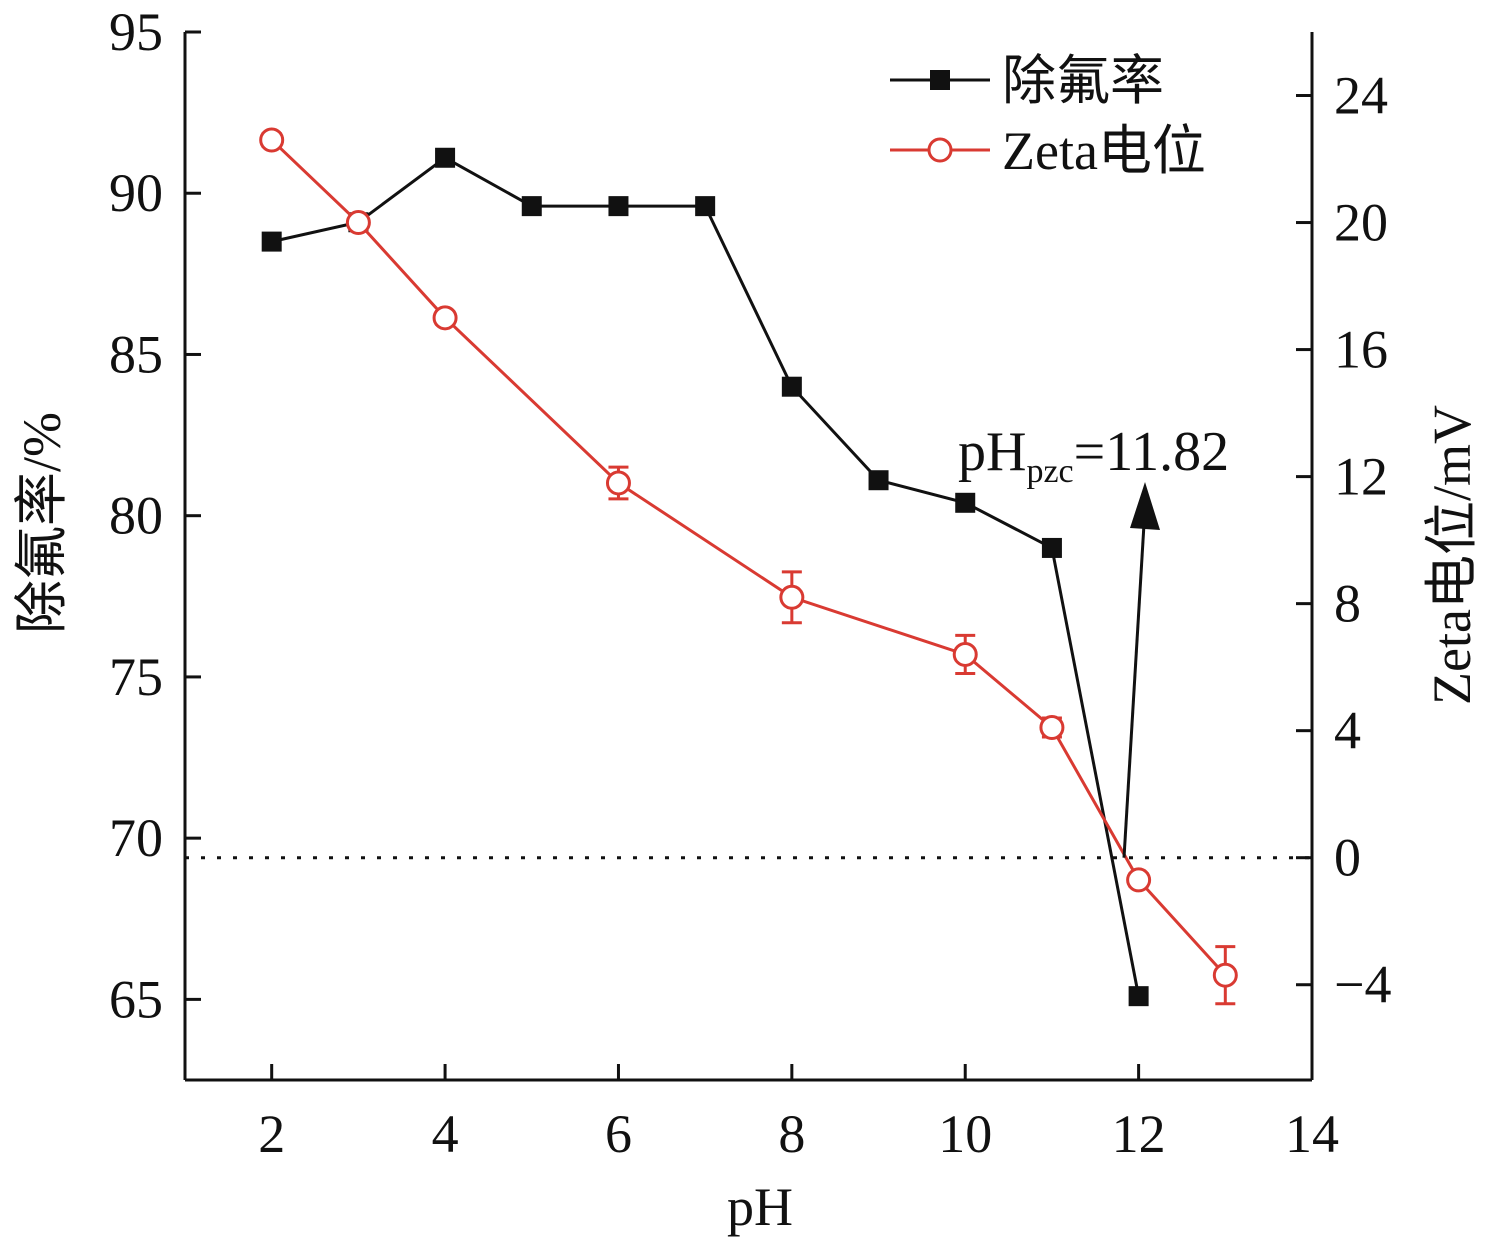  What do you see at coordinates (136, 354) in the screenshot?
I see `left-y-tick-label: 85` at bounding box center [136, 354].